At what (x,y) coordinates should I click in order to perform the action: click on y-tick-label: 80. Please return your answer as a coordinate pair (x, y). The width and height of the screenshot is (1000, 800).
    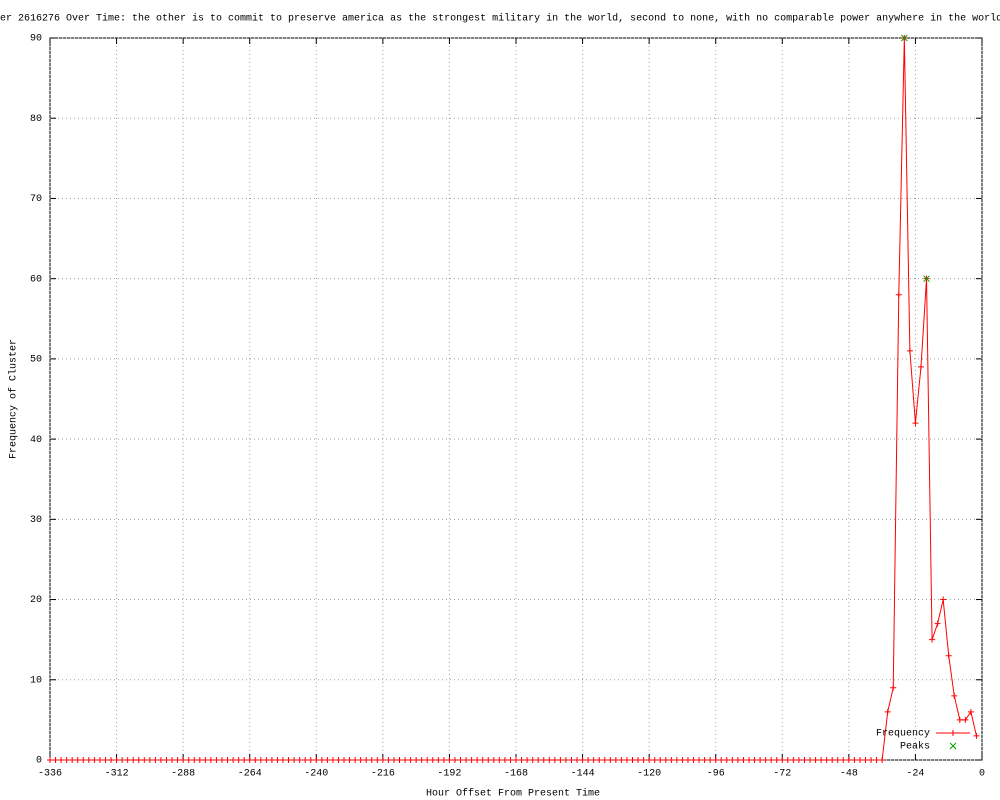
    Looking at the image, I should click on (36, 119).